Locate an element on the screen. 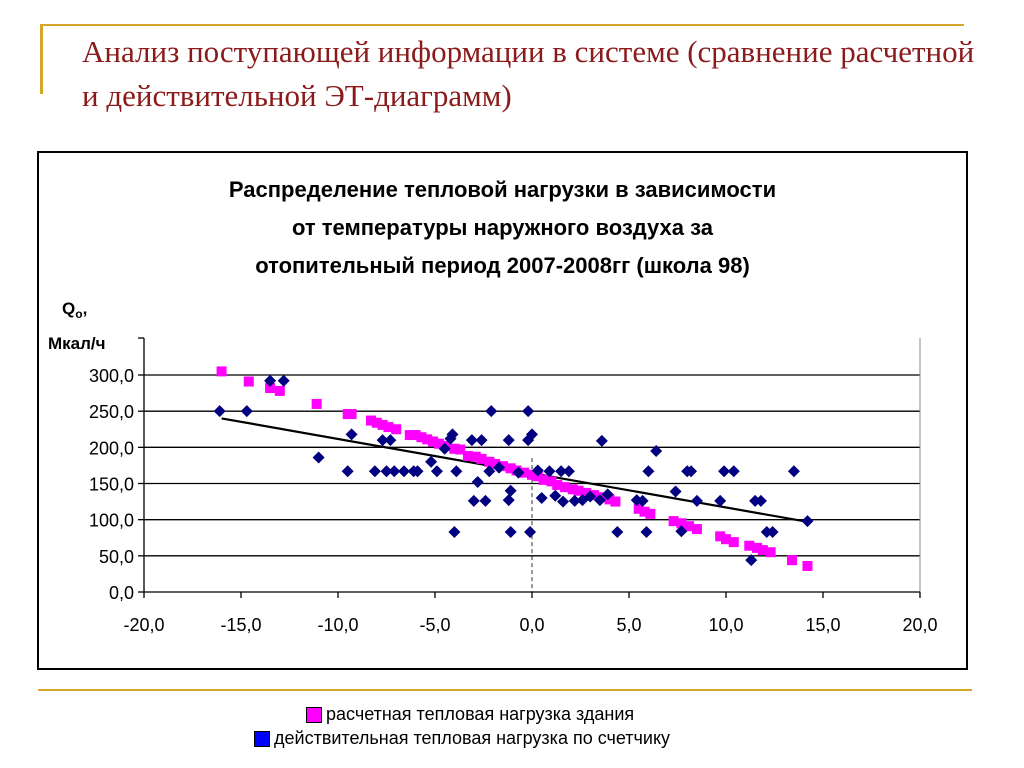  series-actual-points is located at coordinates (513, 470).